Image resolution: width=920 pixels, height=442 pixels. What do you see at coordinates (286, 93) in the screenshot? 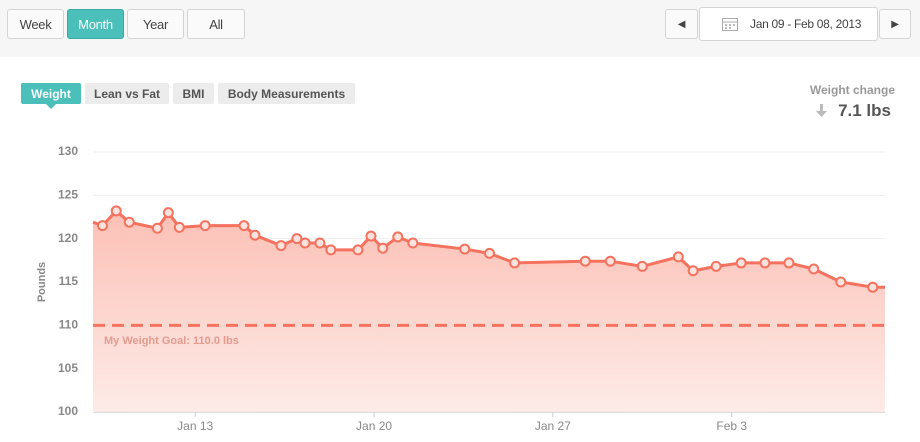
I see `tab: Body Measurements` at bounding box center [286, 93].